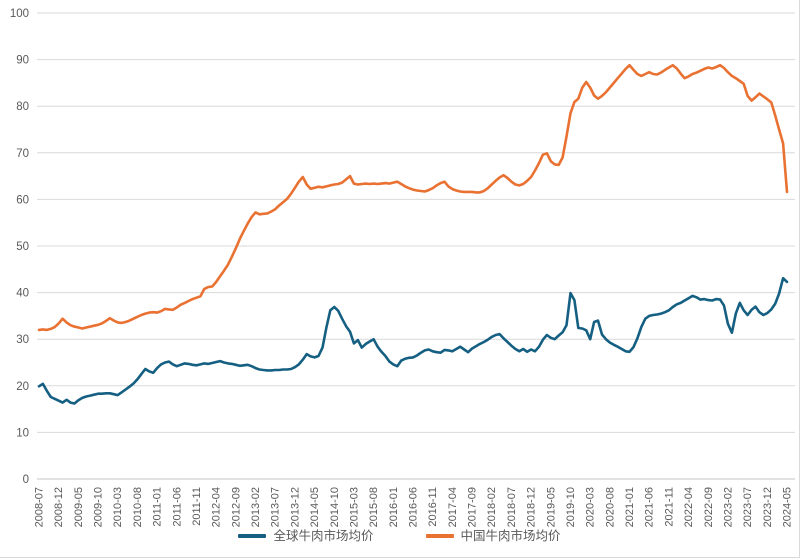 This screenshot has width=800, height=558. I want to click on y-axis-label: 90, so click(22, 61).